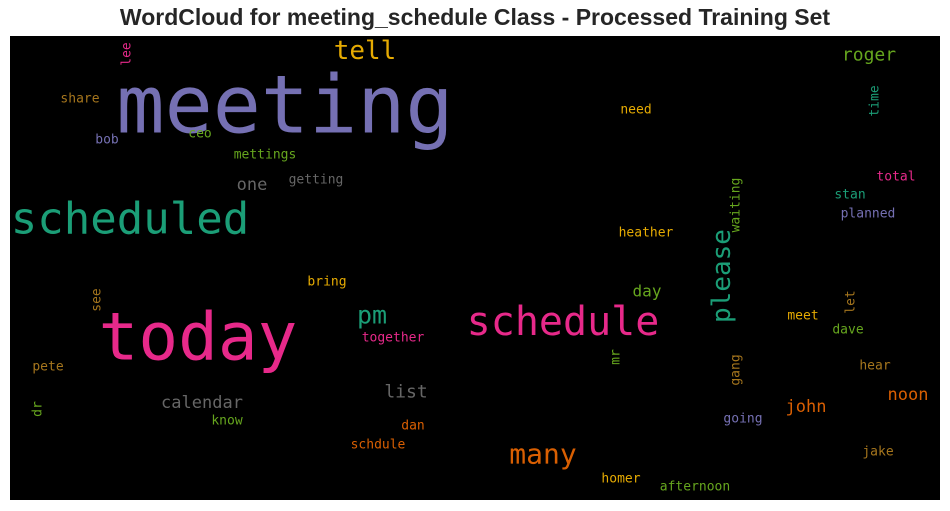 The width and height of the screenshot is (950, 511). I want to click on word-schedule: schedule, so click(563, 322).